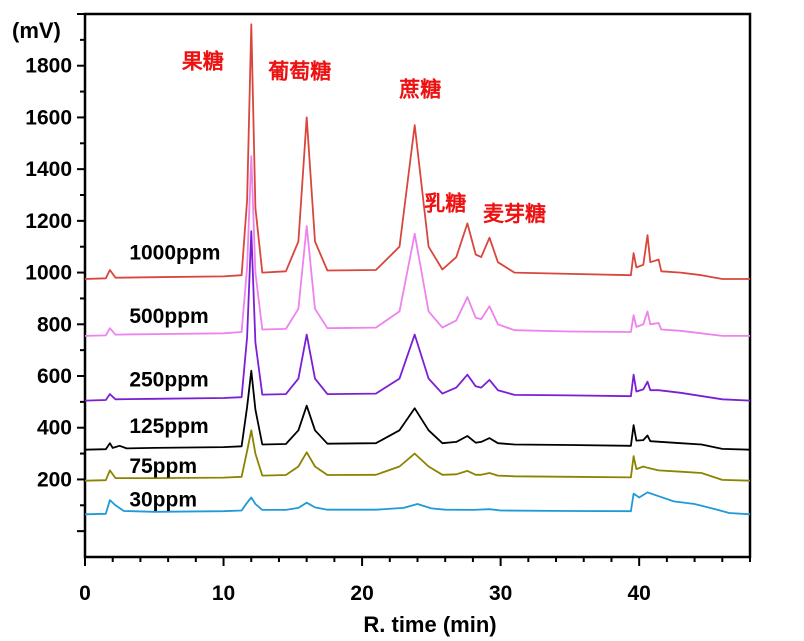  I want to click on x-tick-label: 0, so click(85, 593).